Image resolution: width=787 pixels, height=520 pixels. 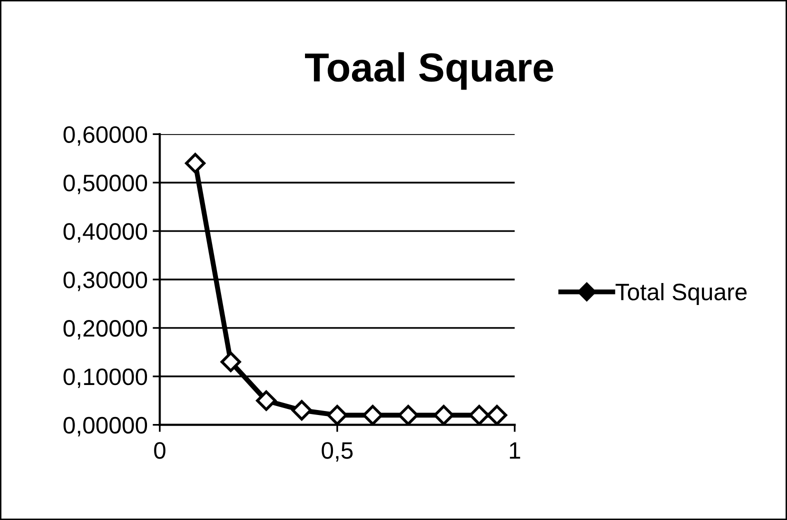 What do you see at coordinates (106, 330) in the screenshot?
I see `y-tick-label: 0,20000` at bounding box center [106, 330].